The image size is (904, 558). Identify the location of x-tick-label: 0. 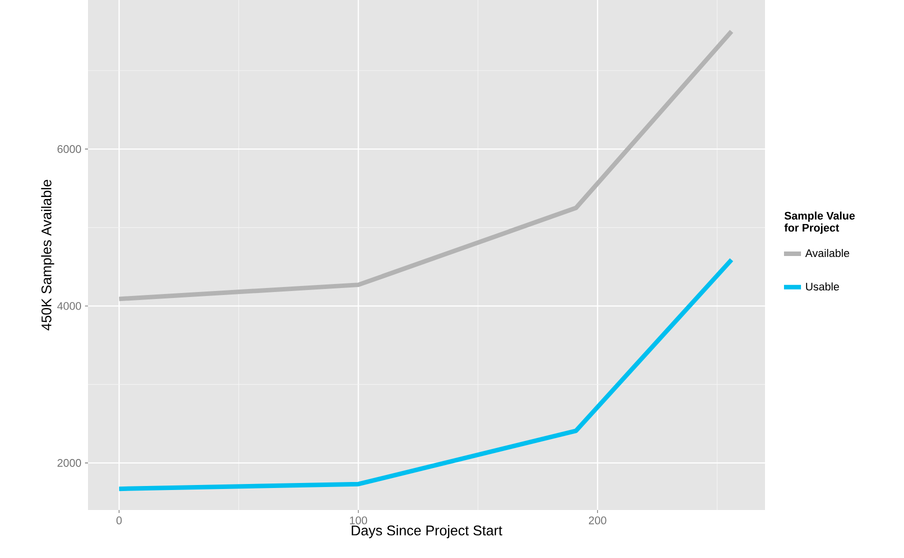
(119, 520).